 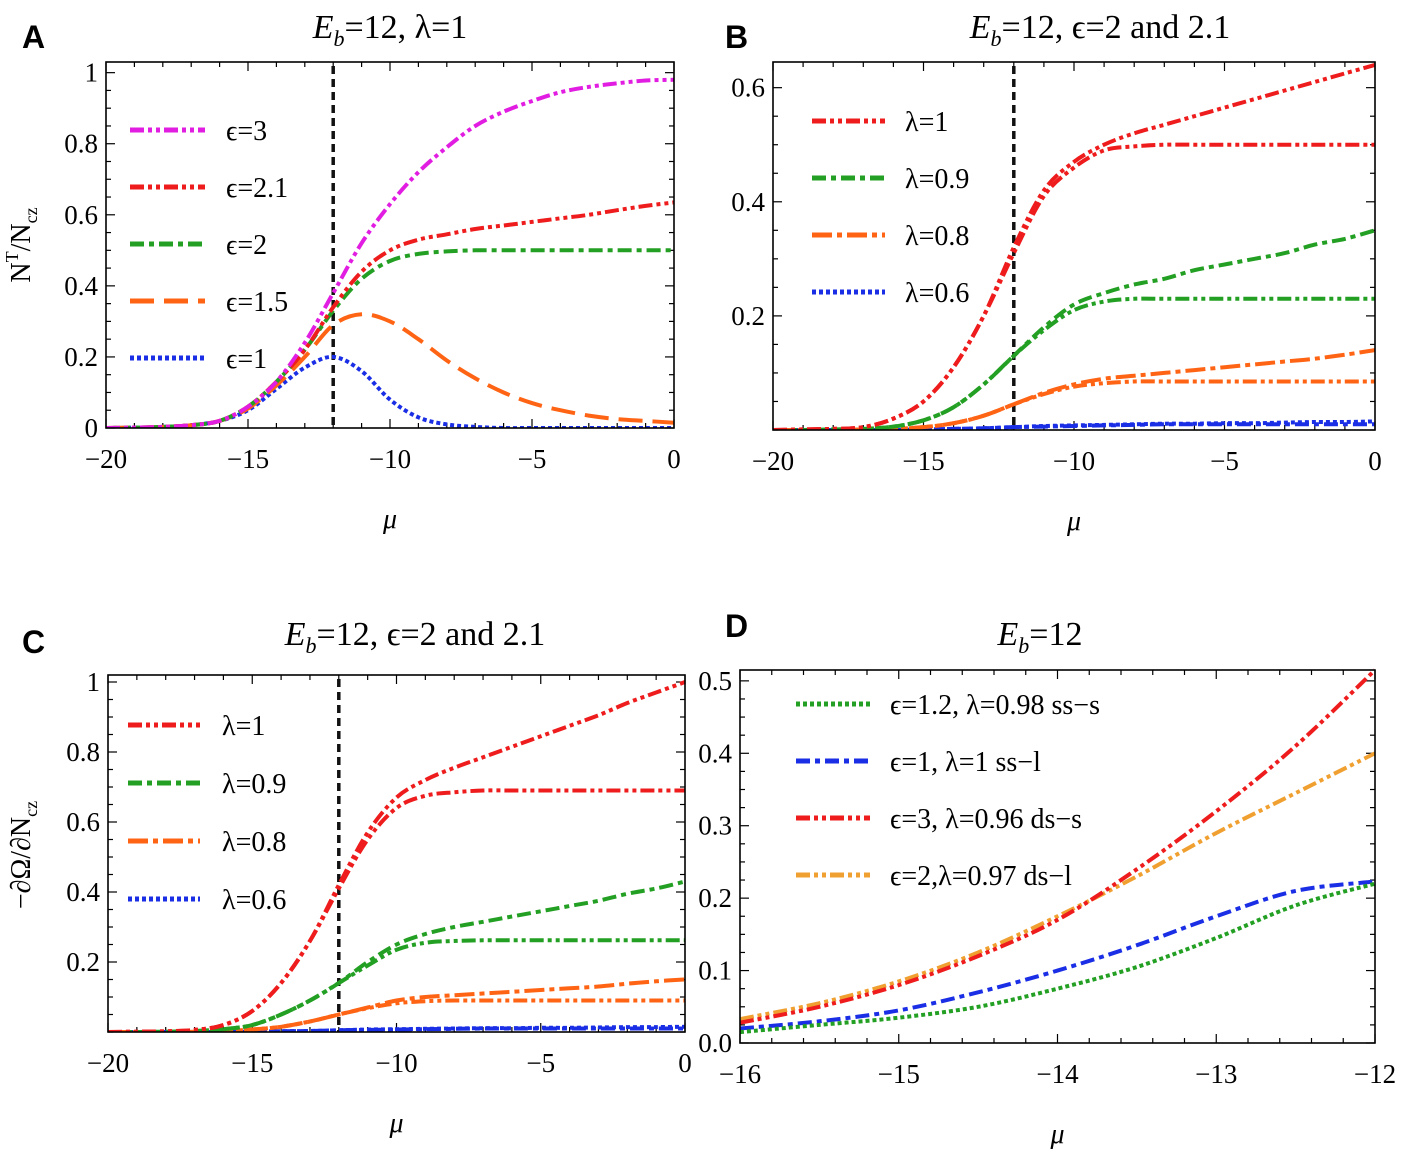 What do you see at coordinates (246, 359) in the screenshot?
I see `legend-label: ϵ=1` at bounding box center [246, 359].